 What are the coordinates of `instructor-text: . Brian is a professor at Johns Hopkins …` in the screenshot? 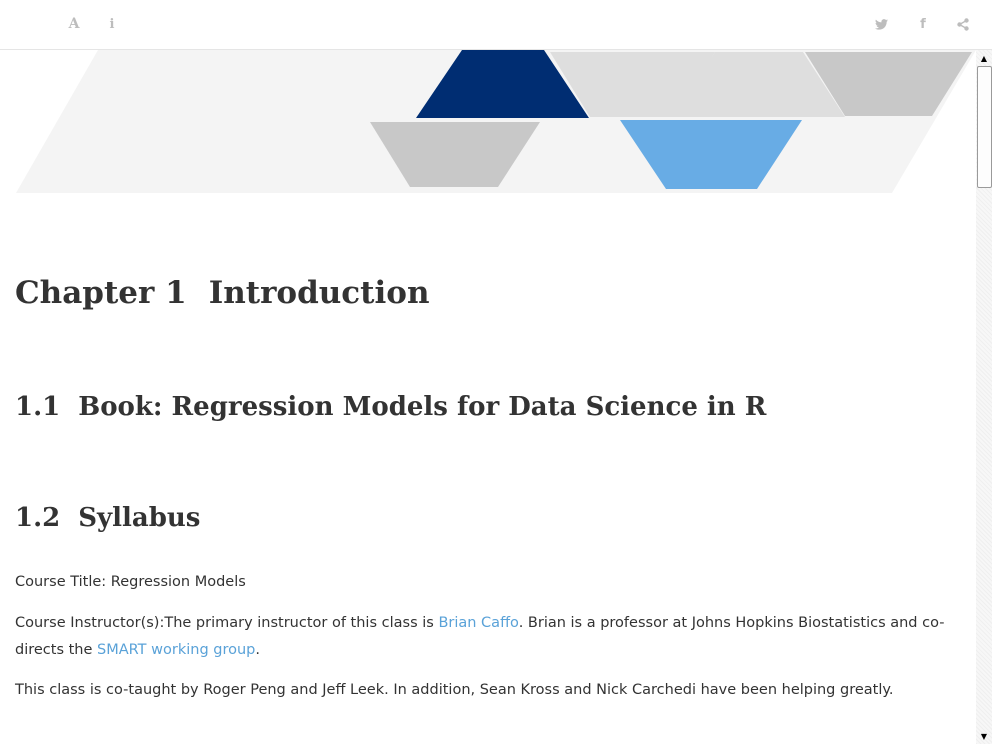 It's located at (480, 636).